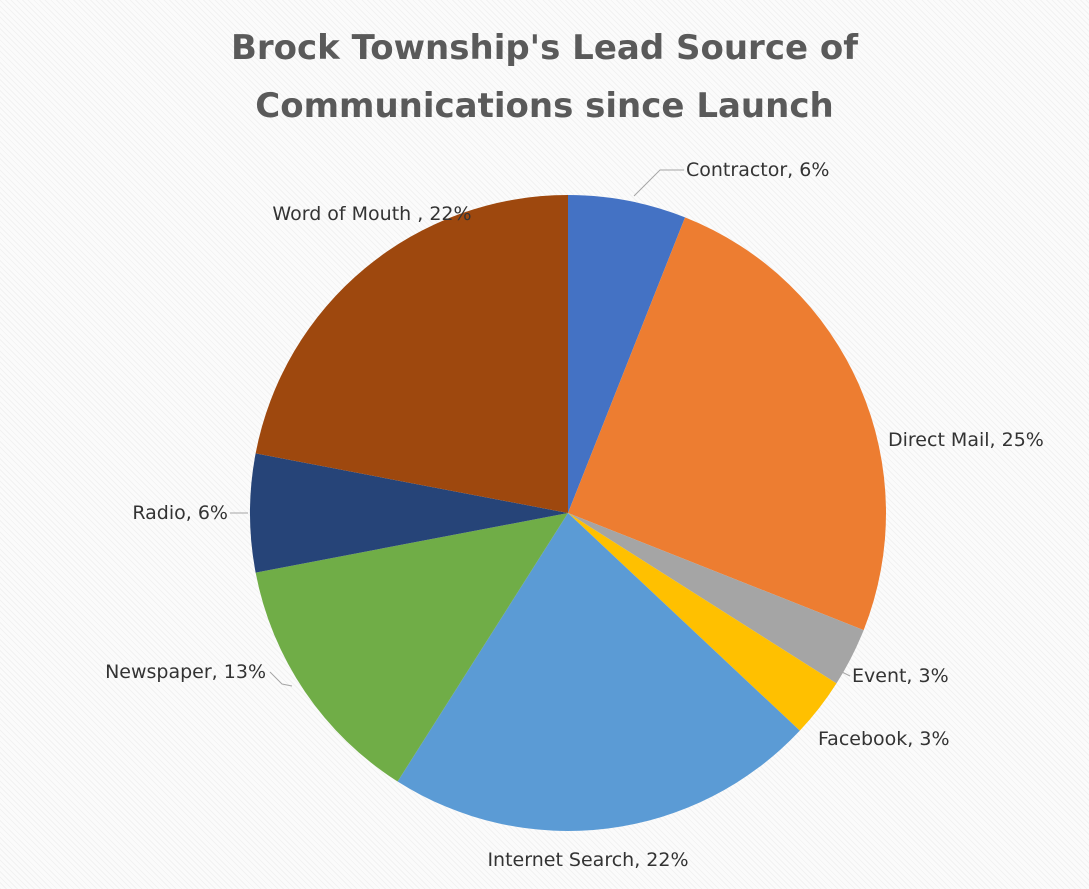  I want to click on pie-slice-facebook, so click(702, 622).